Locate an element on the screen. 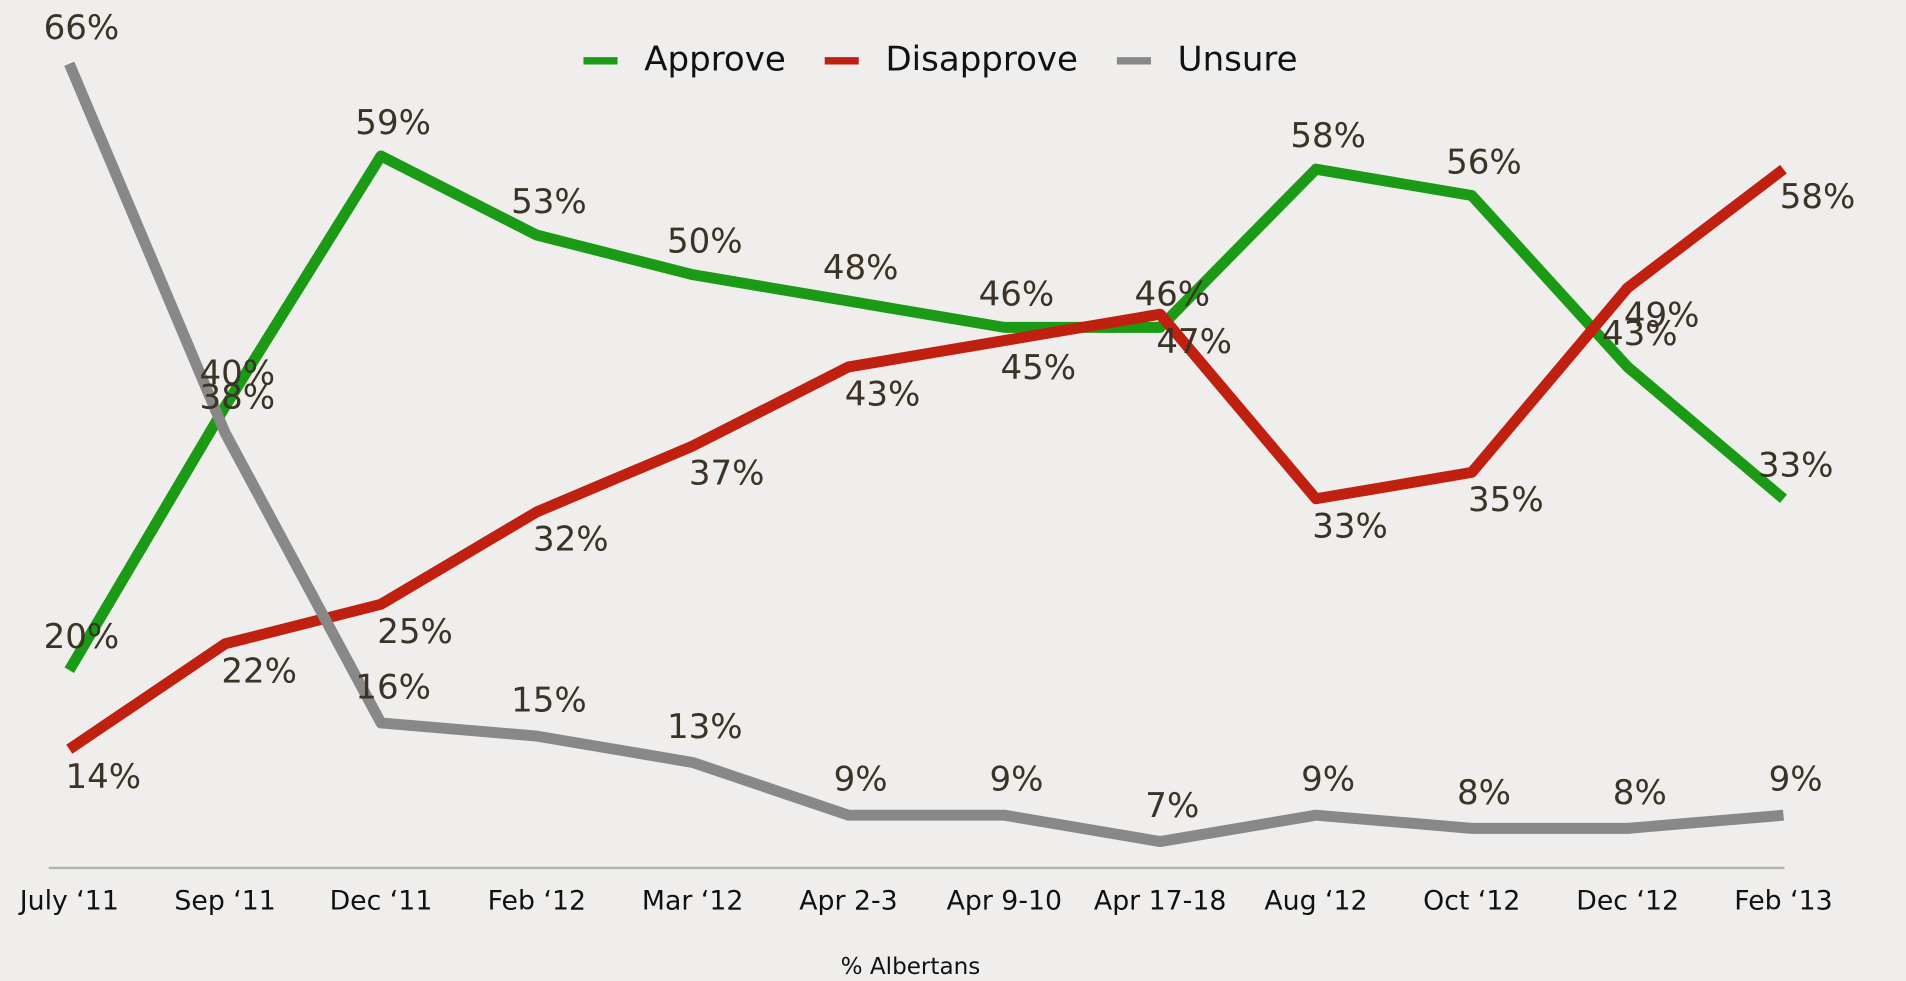 This screenshot has height=981, width=1906. x-tick-label: Dec ‘12 is located at coordinates (1627, 900).